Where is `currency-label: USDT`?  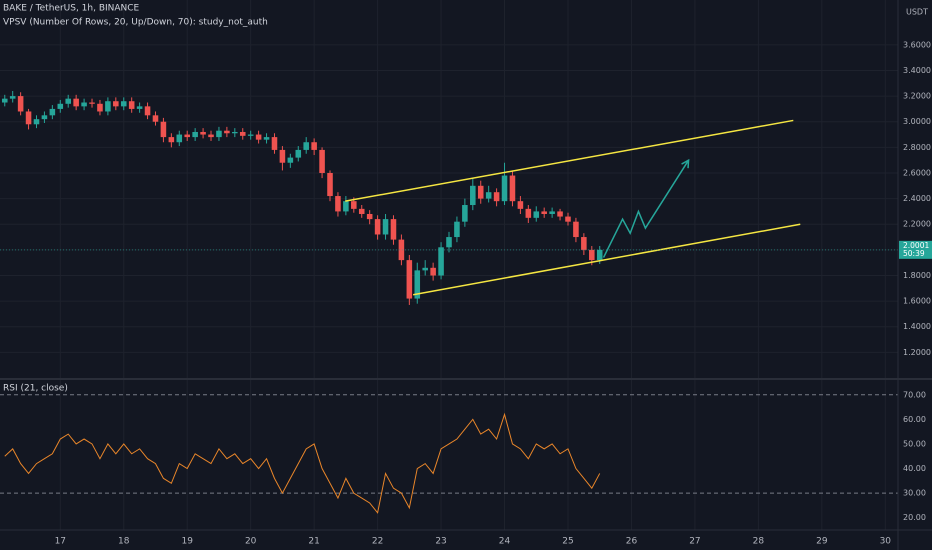 currency-label: USDT is located at coordinates (917, 12).